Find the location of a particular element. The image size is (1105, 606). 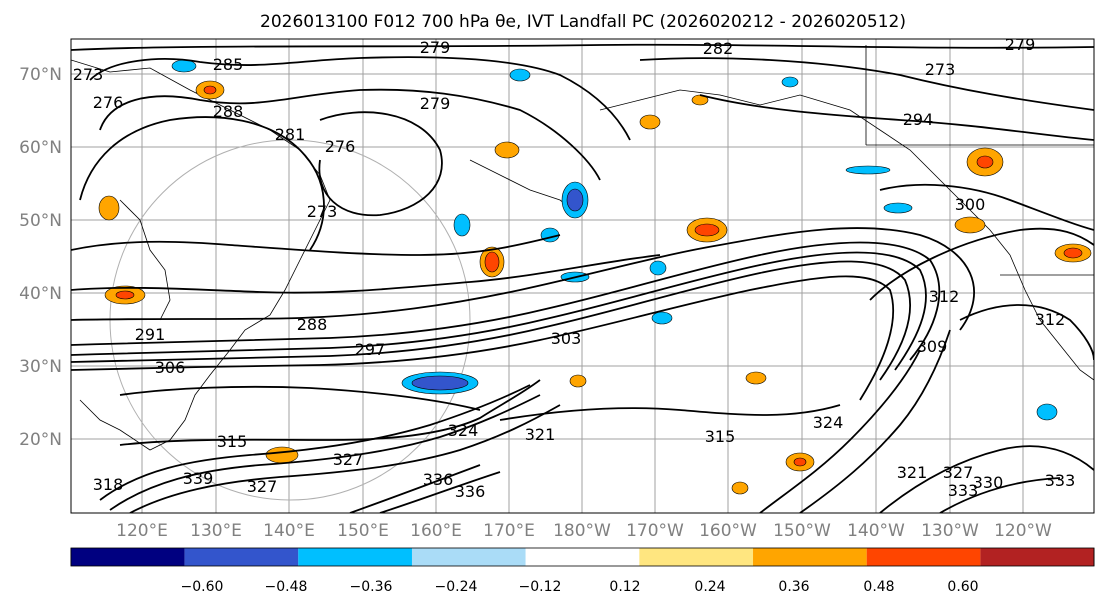

colorbar-tick-label: 0.24 is located at coordinates (709, 587).